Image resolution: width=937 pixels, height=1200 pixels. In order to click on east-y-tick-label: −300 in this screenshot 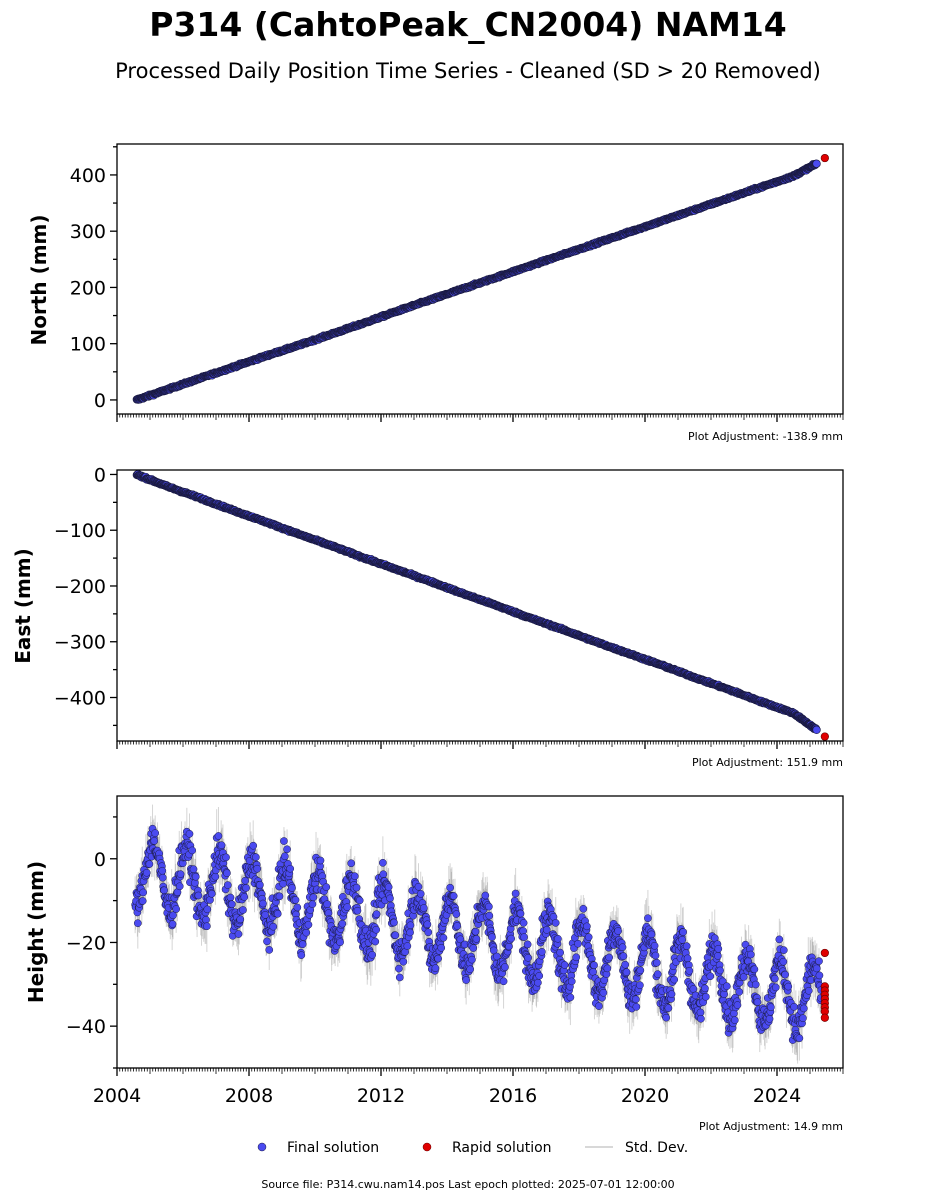, I will do `click(80, 643)`.